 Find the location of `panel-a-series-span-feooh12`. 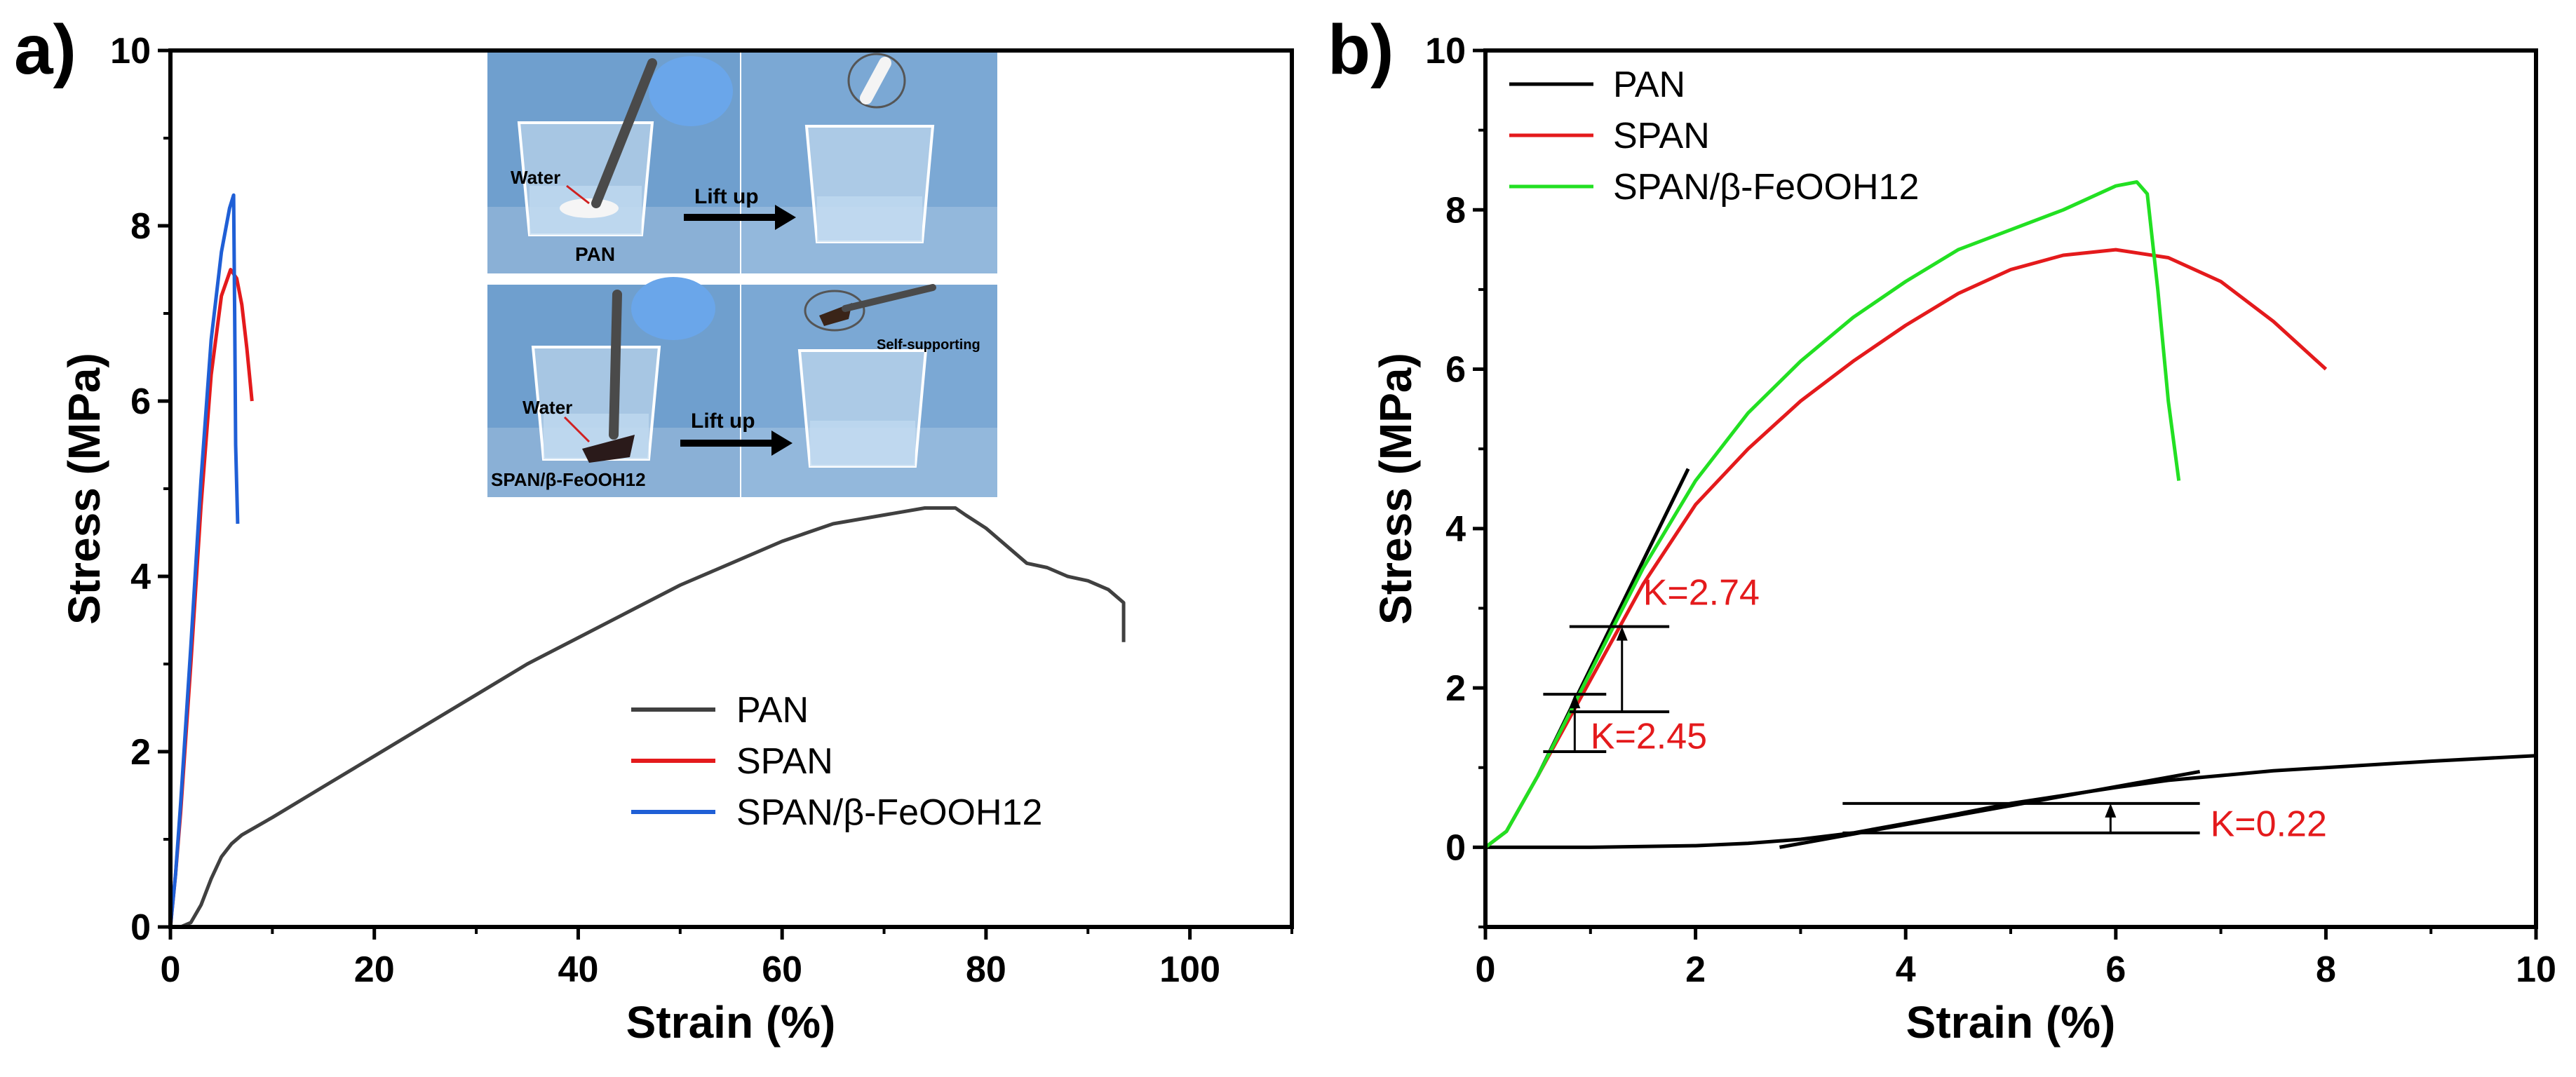

panel-a-series-span-feooh12 is located at coordinates (204, 560).